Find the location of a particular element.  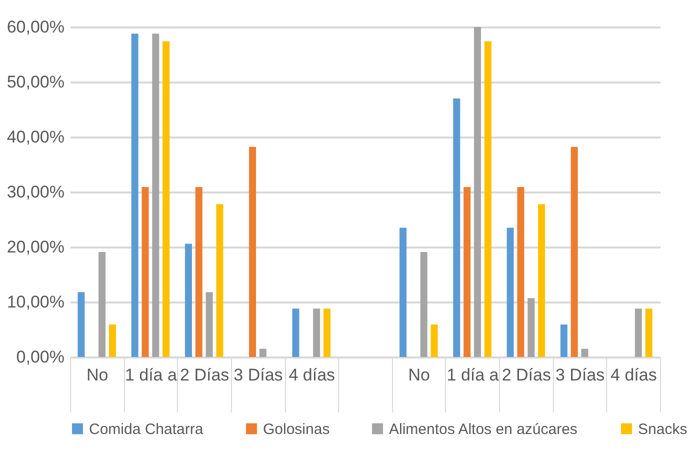

y-tick-label: 20,00% is located at coordinates (35, 247).